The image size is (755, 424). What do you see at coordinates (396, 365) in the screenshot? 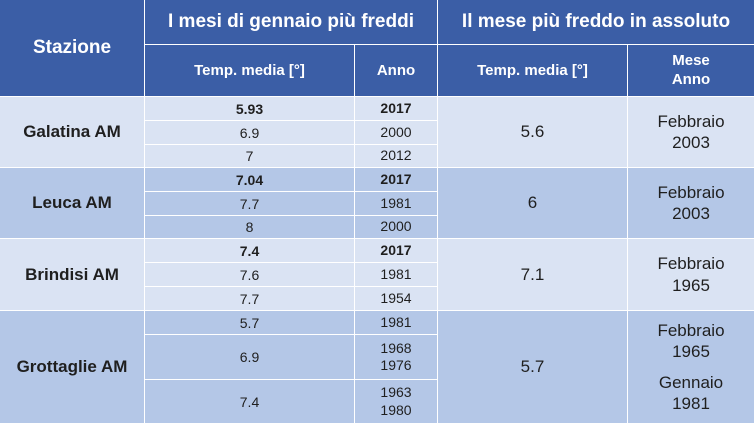
I see `year-line: 1976` at bounding box center [396, 365].